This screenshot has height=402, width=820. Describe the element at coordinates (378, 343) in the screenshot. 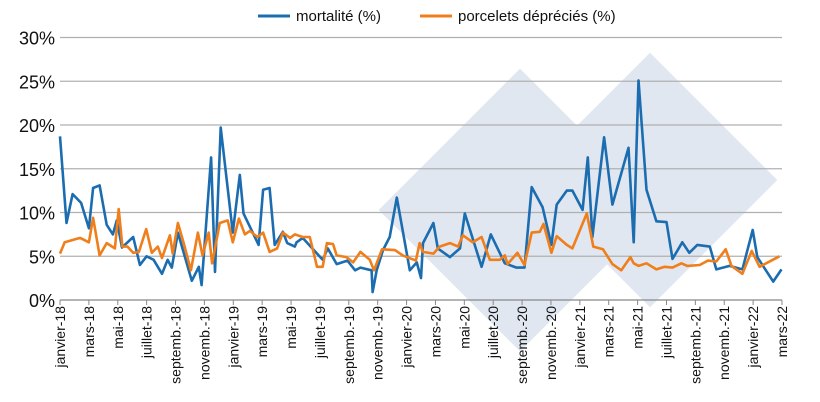

I see `x-tick-label: novemb.-19` at that location.